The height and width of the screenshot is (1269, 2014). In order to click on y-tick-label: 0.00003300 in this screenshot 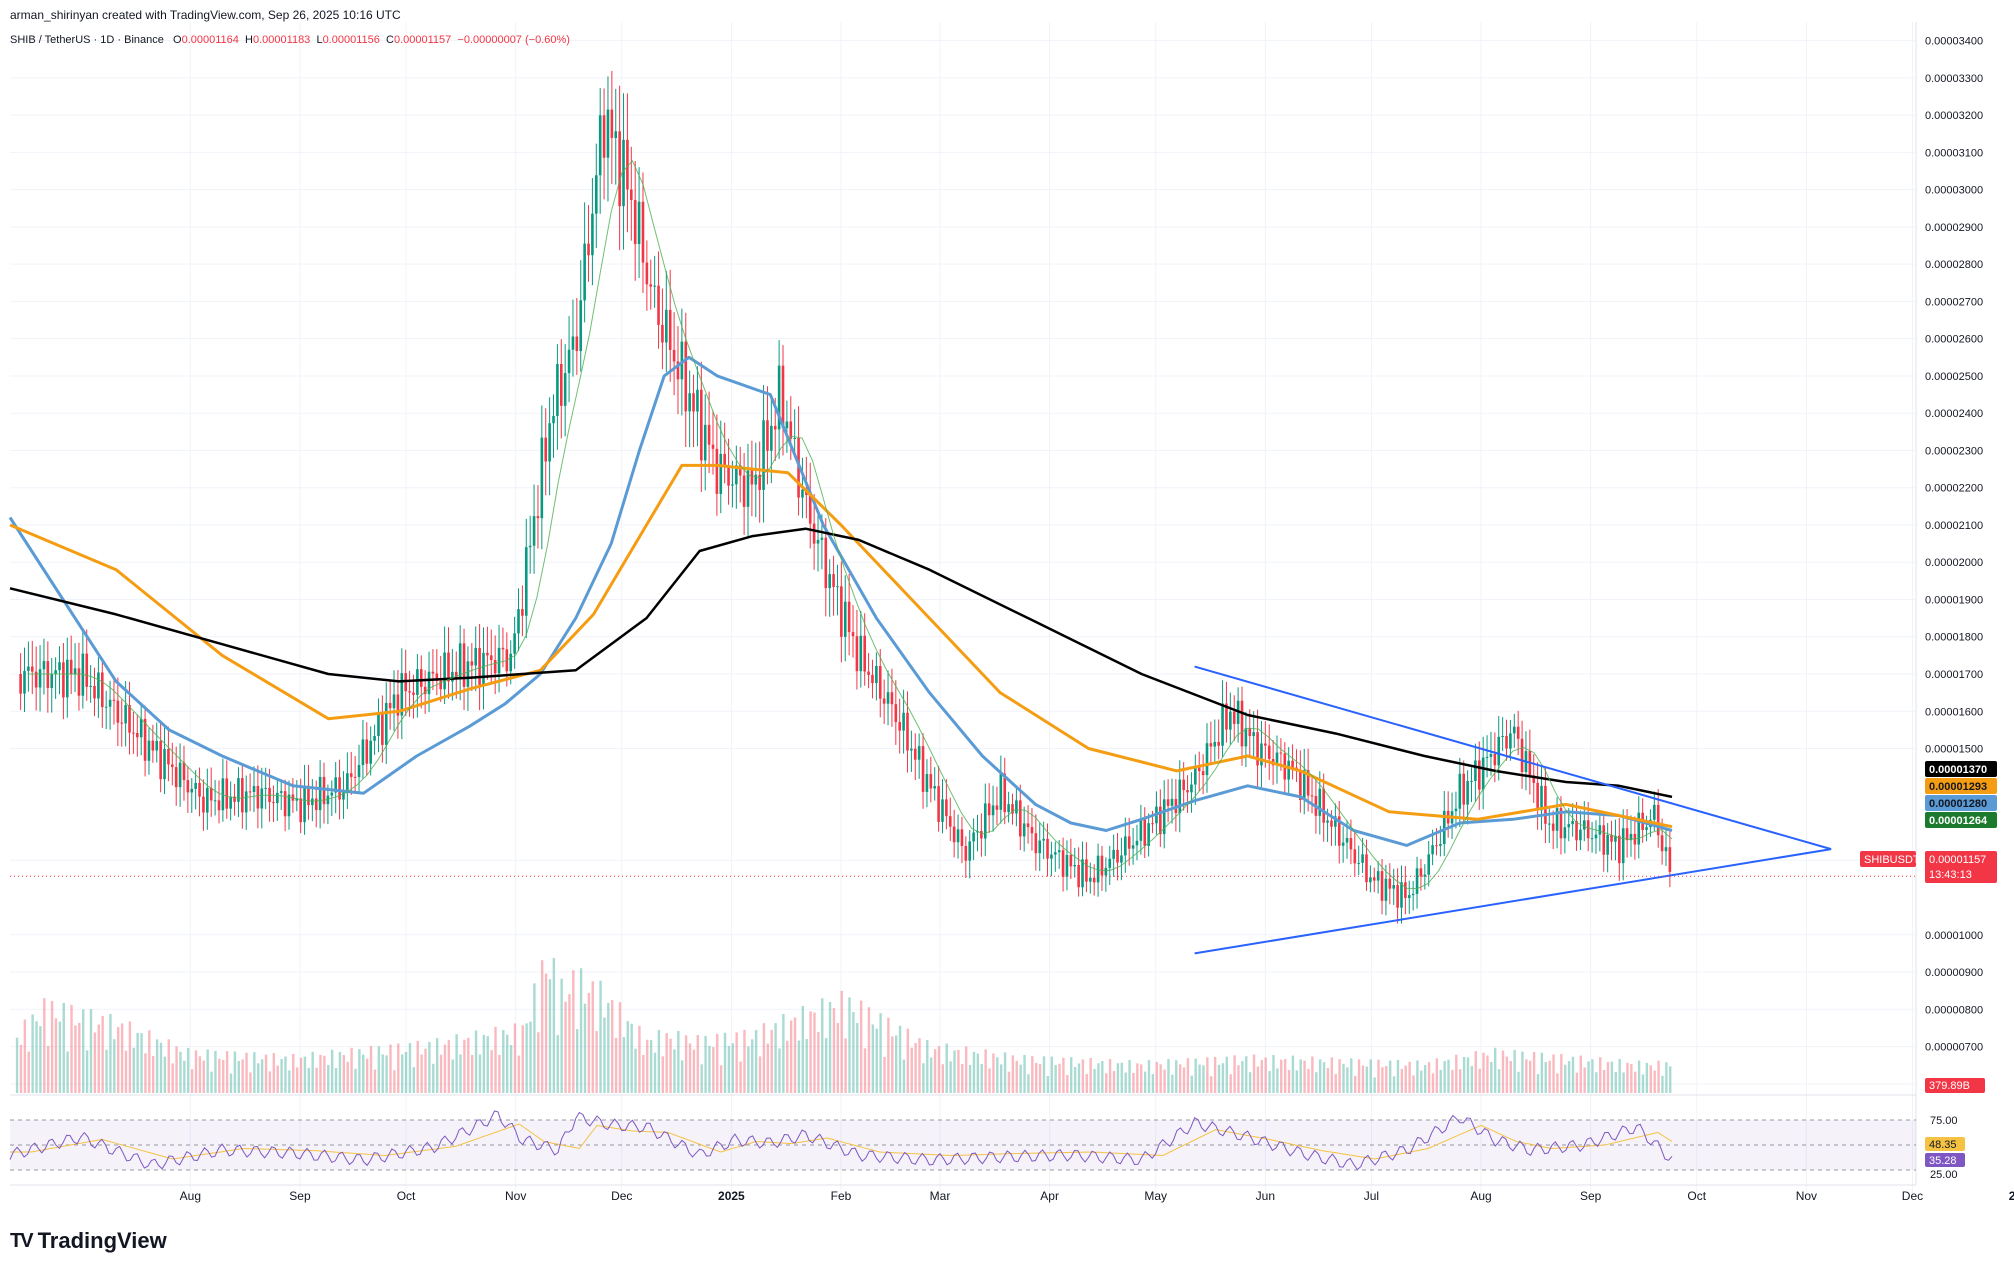, I will do `click(1954, 79)`.